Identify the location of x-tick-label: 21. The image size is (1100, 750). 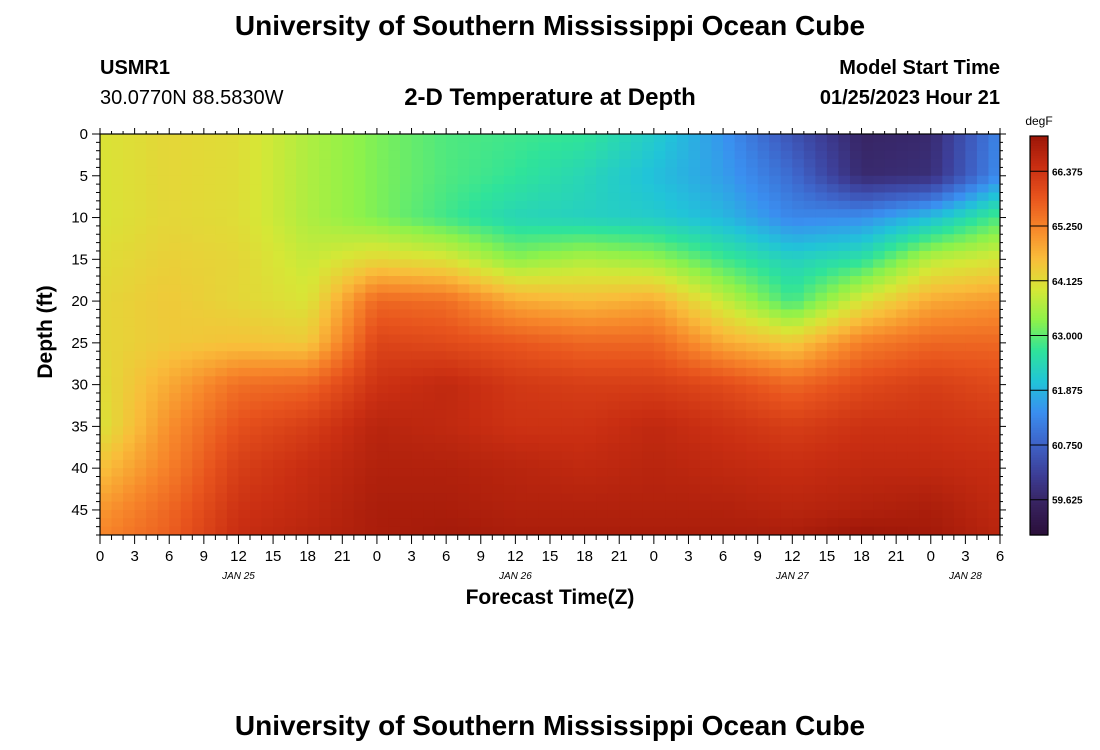
(896, 556).